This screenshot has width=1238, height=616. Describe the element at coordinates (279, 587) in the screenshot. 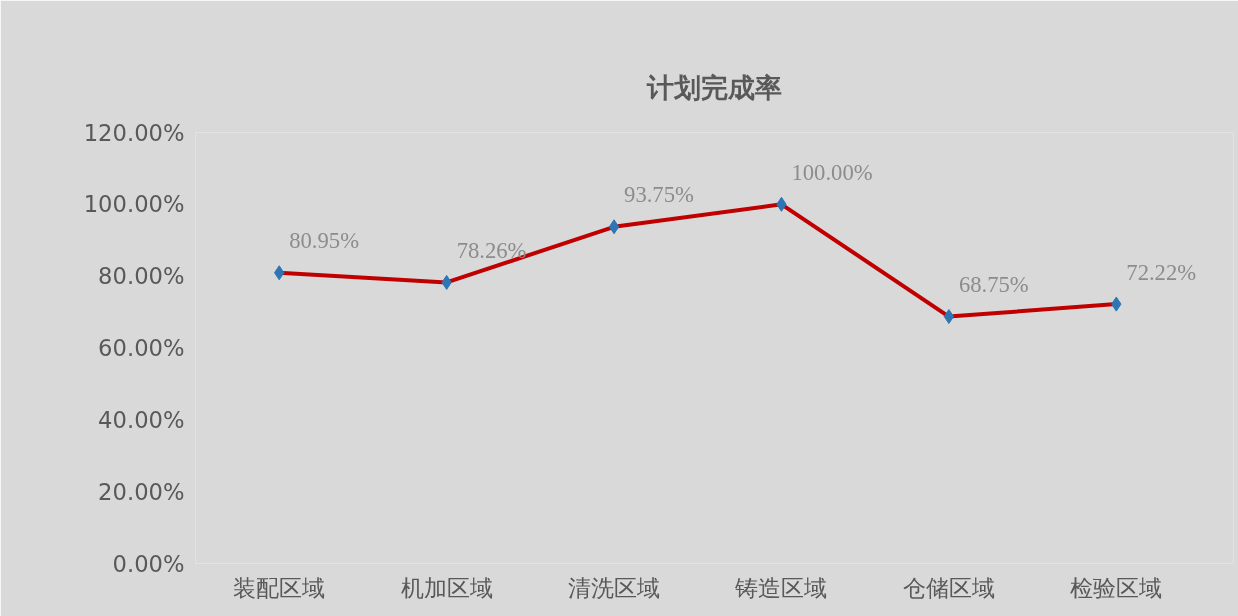

I see `x-tick-label: 装配区域` at that location.